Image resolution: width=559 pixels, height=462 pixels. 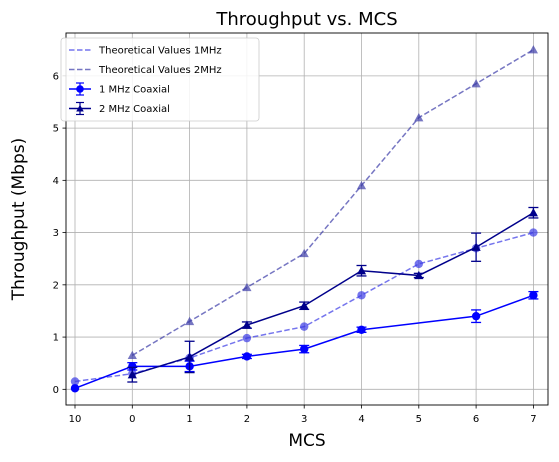 I want to click on x-tick-label: 7, so click(x=533, y=419).